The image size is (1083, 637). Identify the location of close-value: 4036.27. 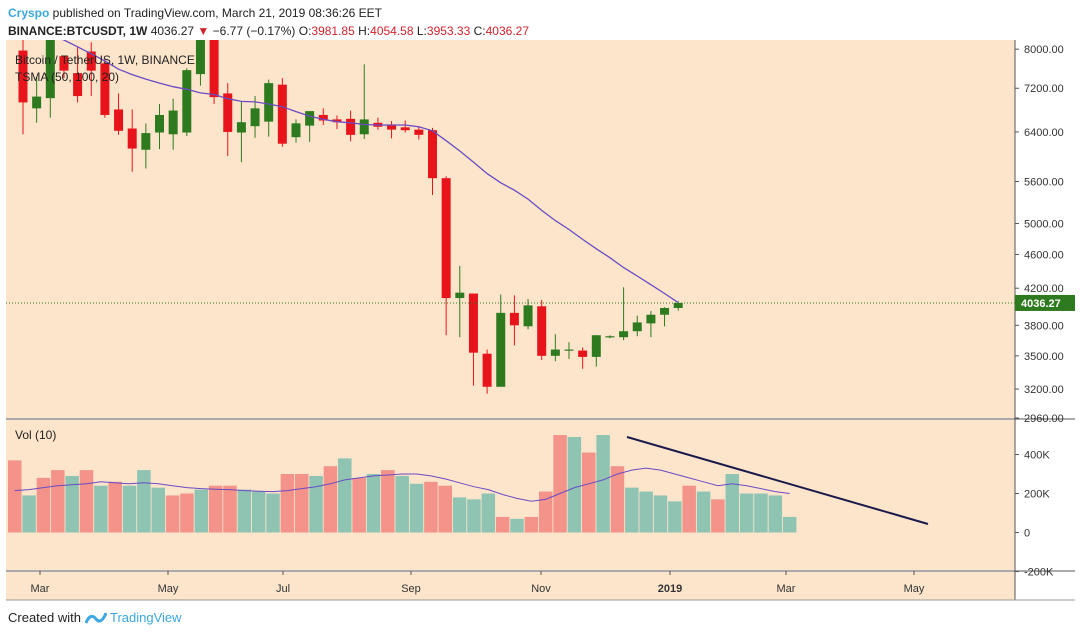
(507, 31).